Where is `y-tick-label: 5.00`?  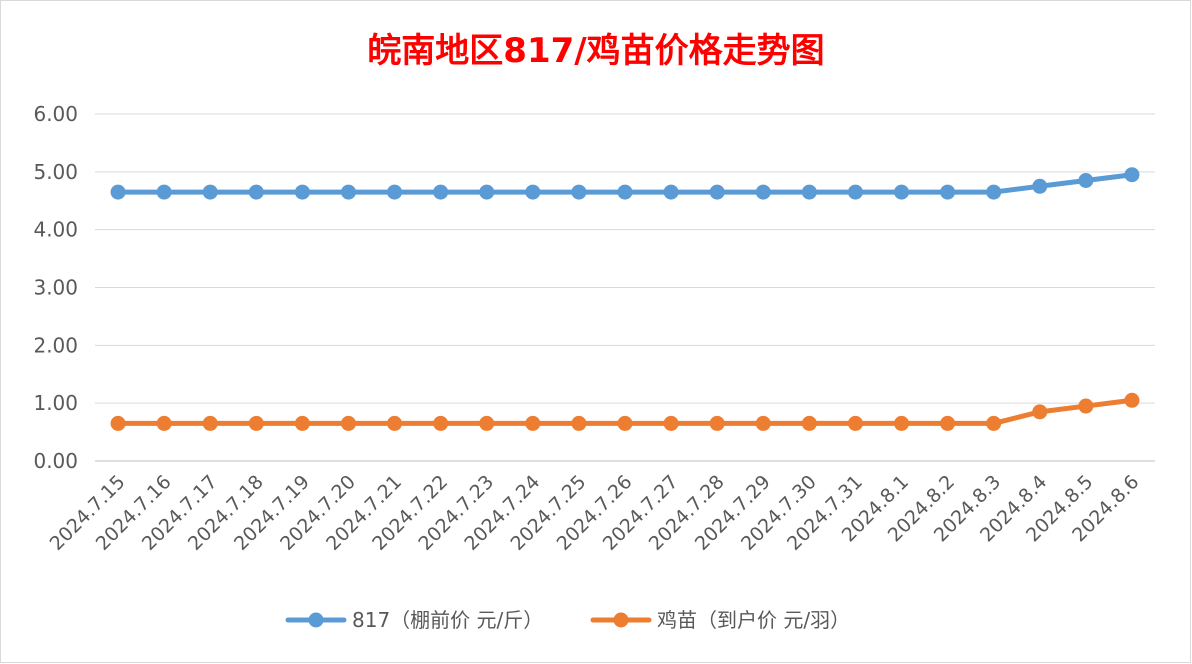
y-tick-label: 5.00 is located at coordinates (55, 172).